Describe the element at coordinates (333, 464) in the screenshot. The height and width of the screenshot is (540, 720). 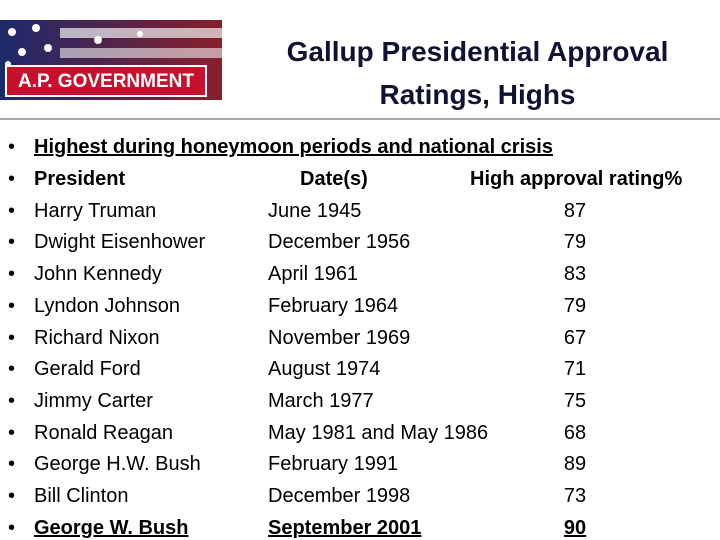
I see `date: February 1991` at that location.